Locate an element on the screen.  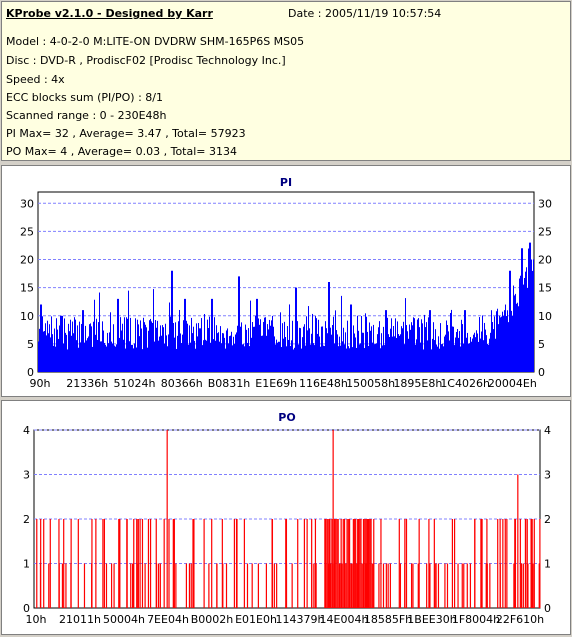
chart-title: PI is located at coordinates (286, 182).